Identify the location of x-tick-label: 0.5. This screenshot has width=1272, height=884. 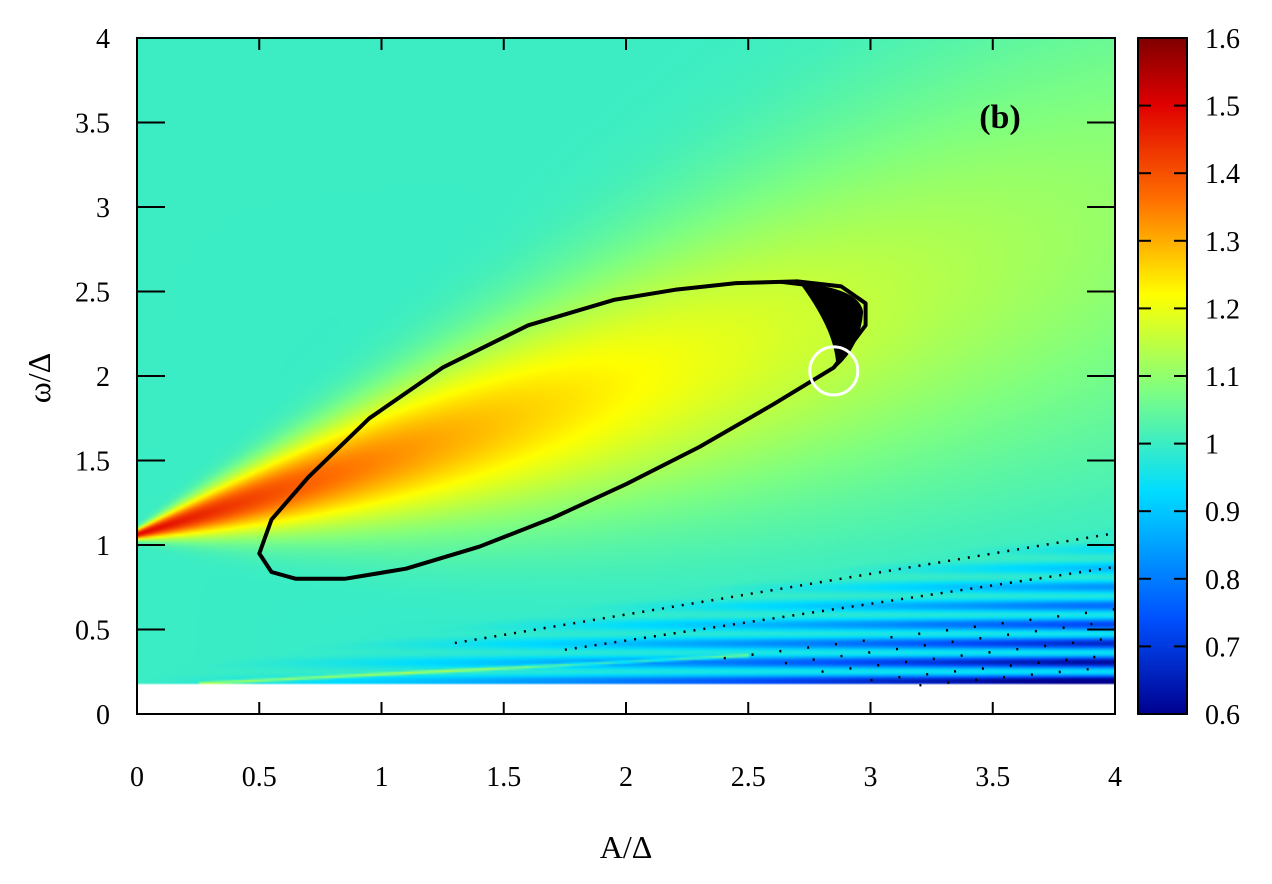
(259, 777).